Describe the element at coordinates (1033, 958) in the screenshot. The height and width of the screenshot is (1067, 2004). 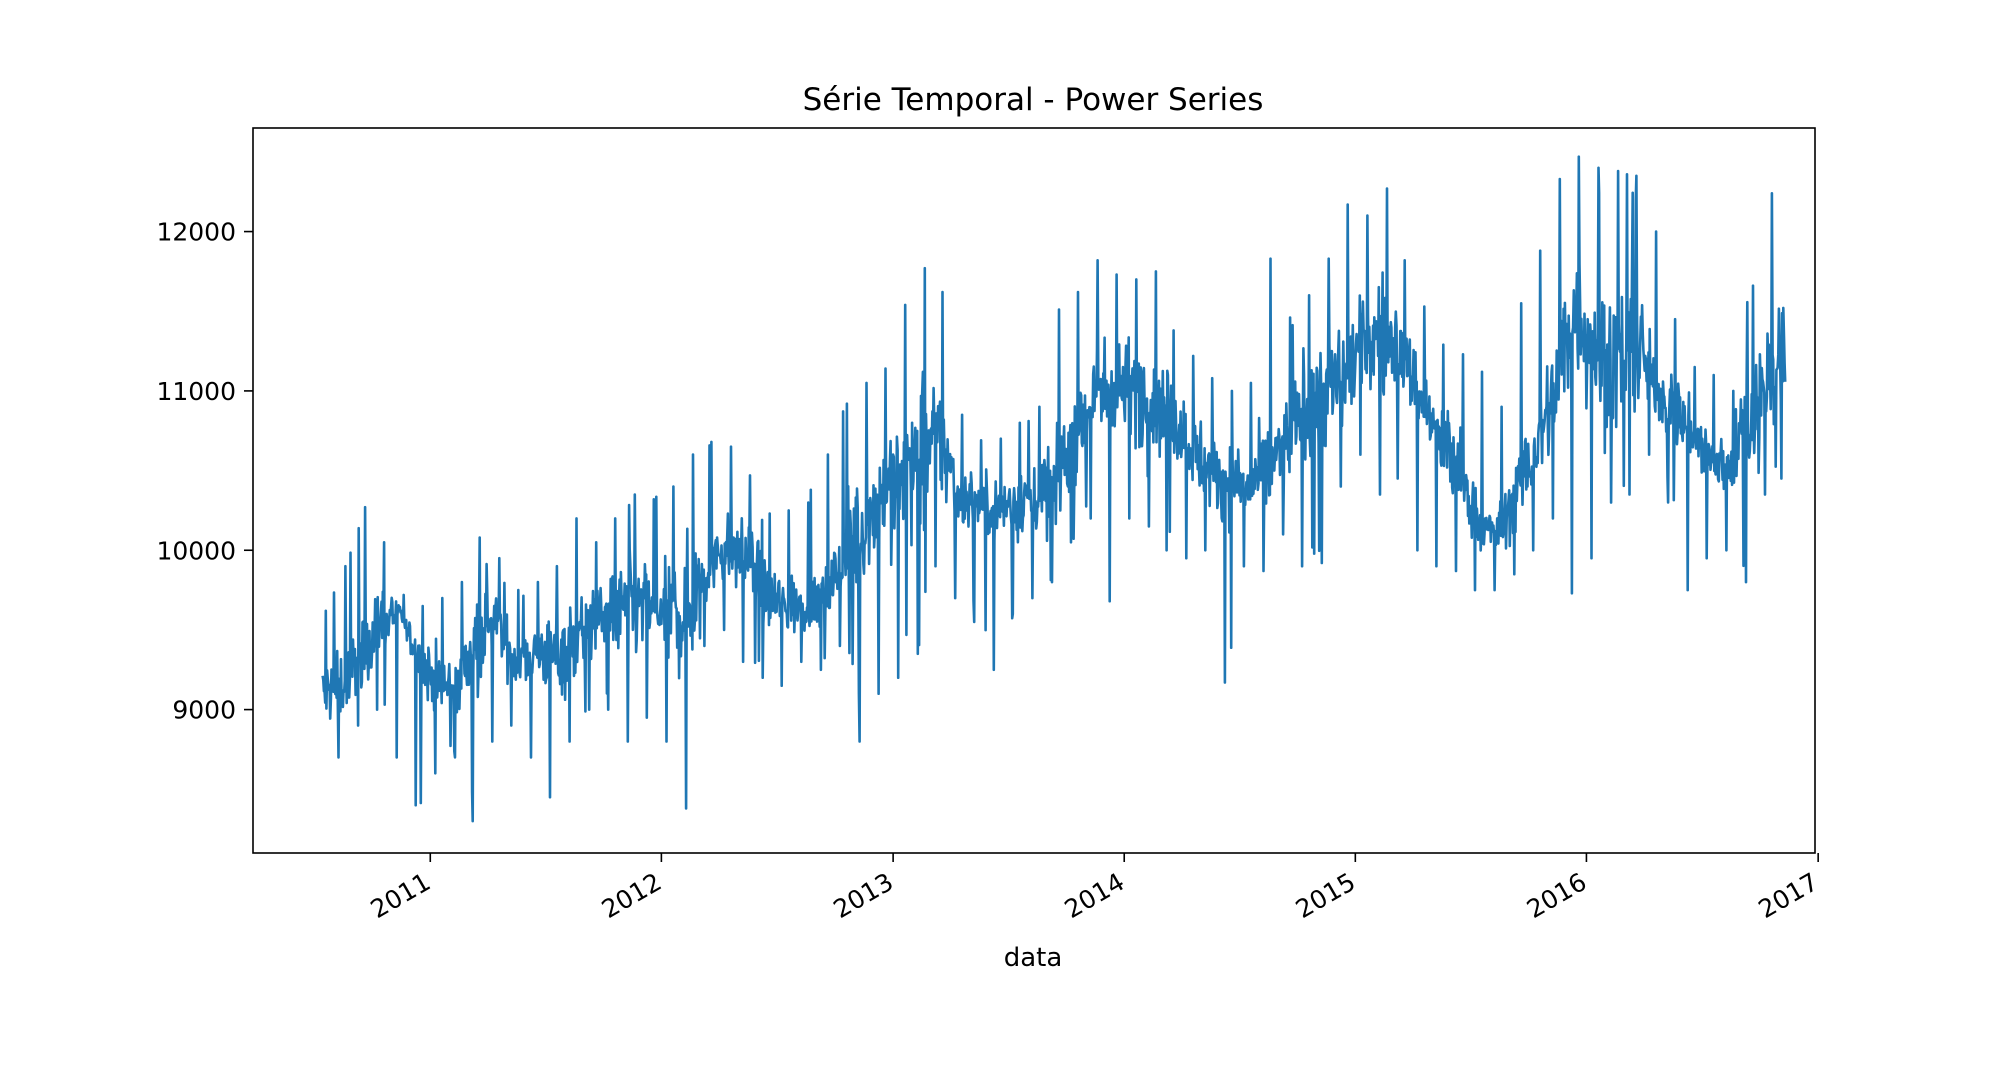
I see `x-axis-label: data` at that location.